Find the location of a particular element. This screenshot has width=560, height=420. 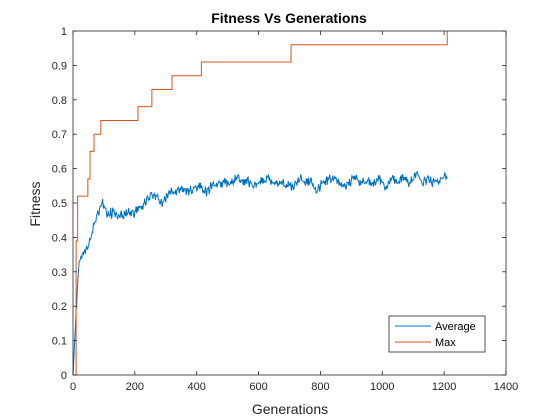

x-tick-label: 600 is located at coordinates (258, 387).